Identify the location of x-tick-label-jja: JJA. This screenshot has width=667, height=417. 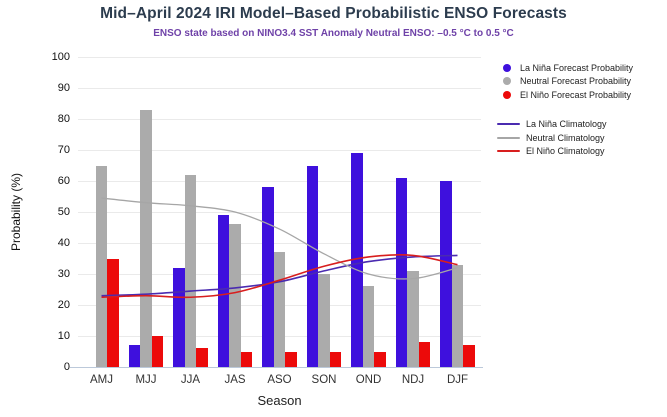
(190, 380).